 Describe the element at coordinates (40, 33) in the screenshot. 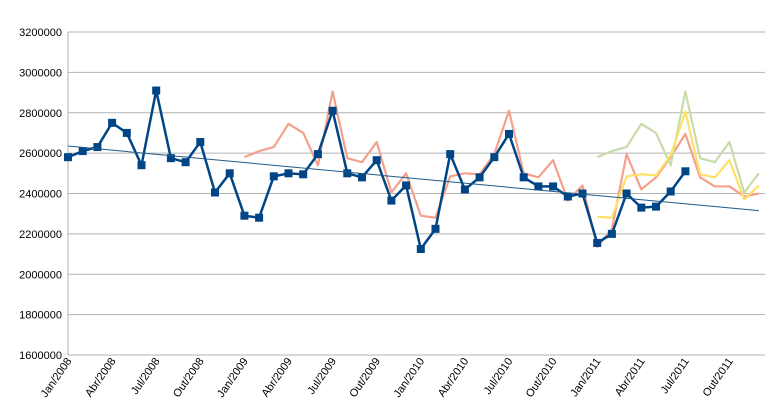

I see `y-tick-label: 3200000` at that location.